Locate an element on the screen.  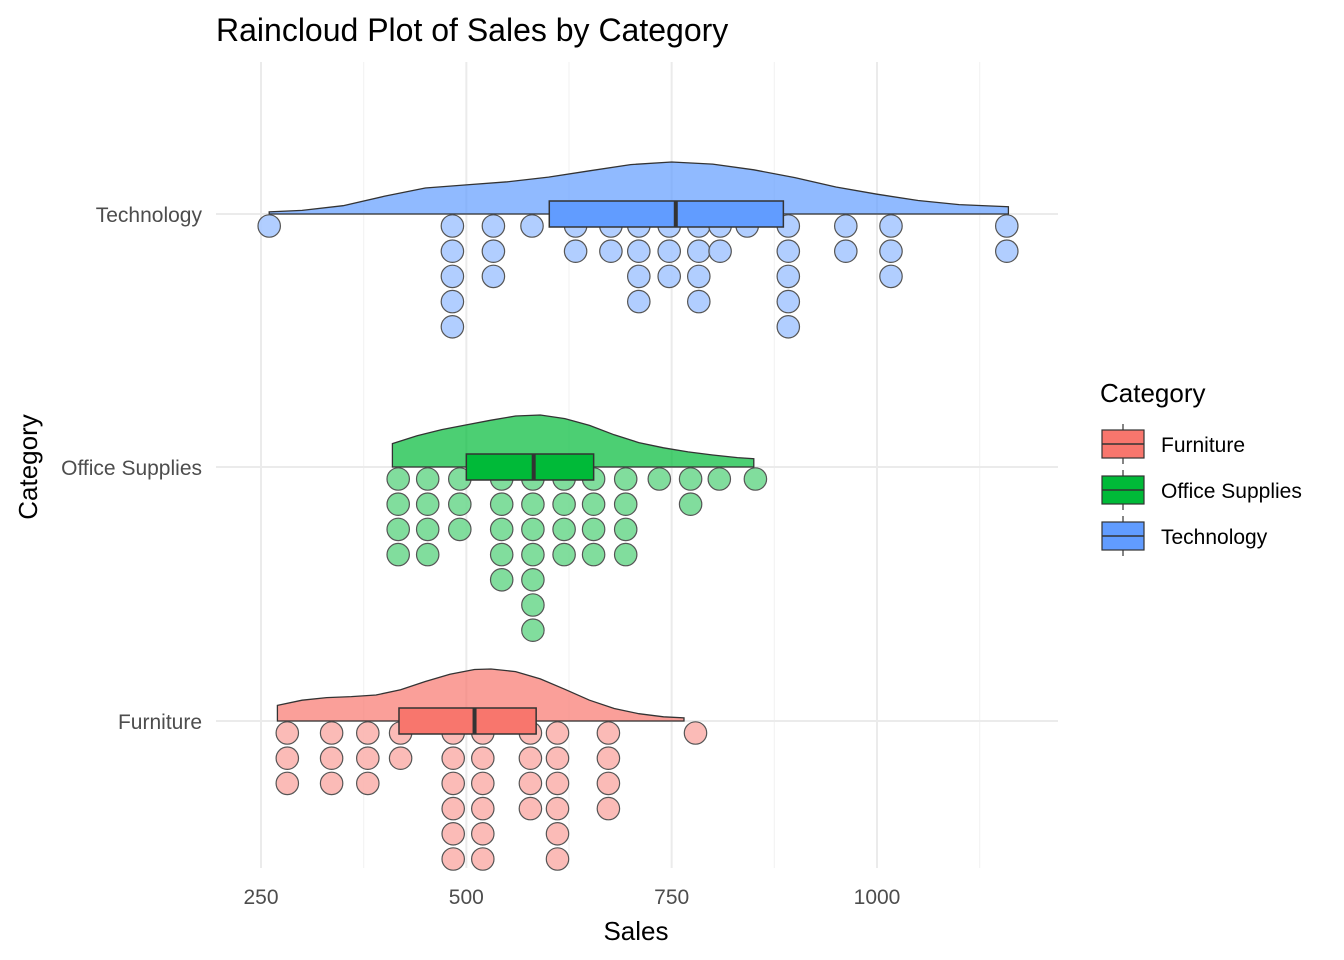
y-tick-label: Technology is located at coordinates (149, 215).